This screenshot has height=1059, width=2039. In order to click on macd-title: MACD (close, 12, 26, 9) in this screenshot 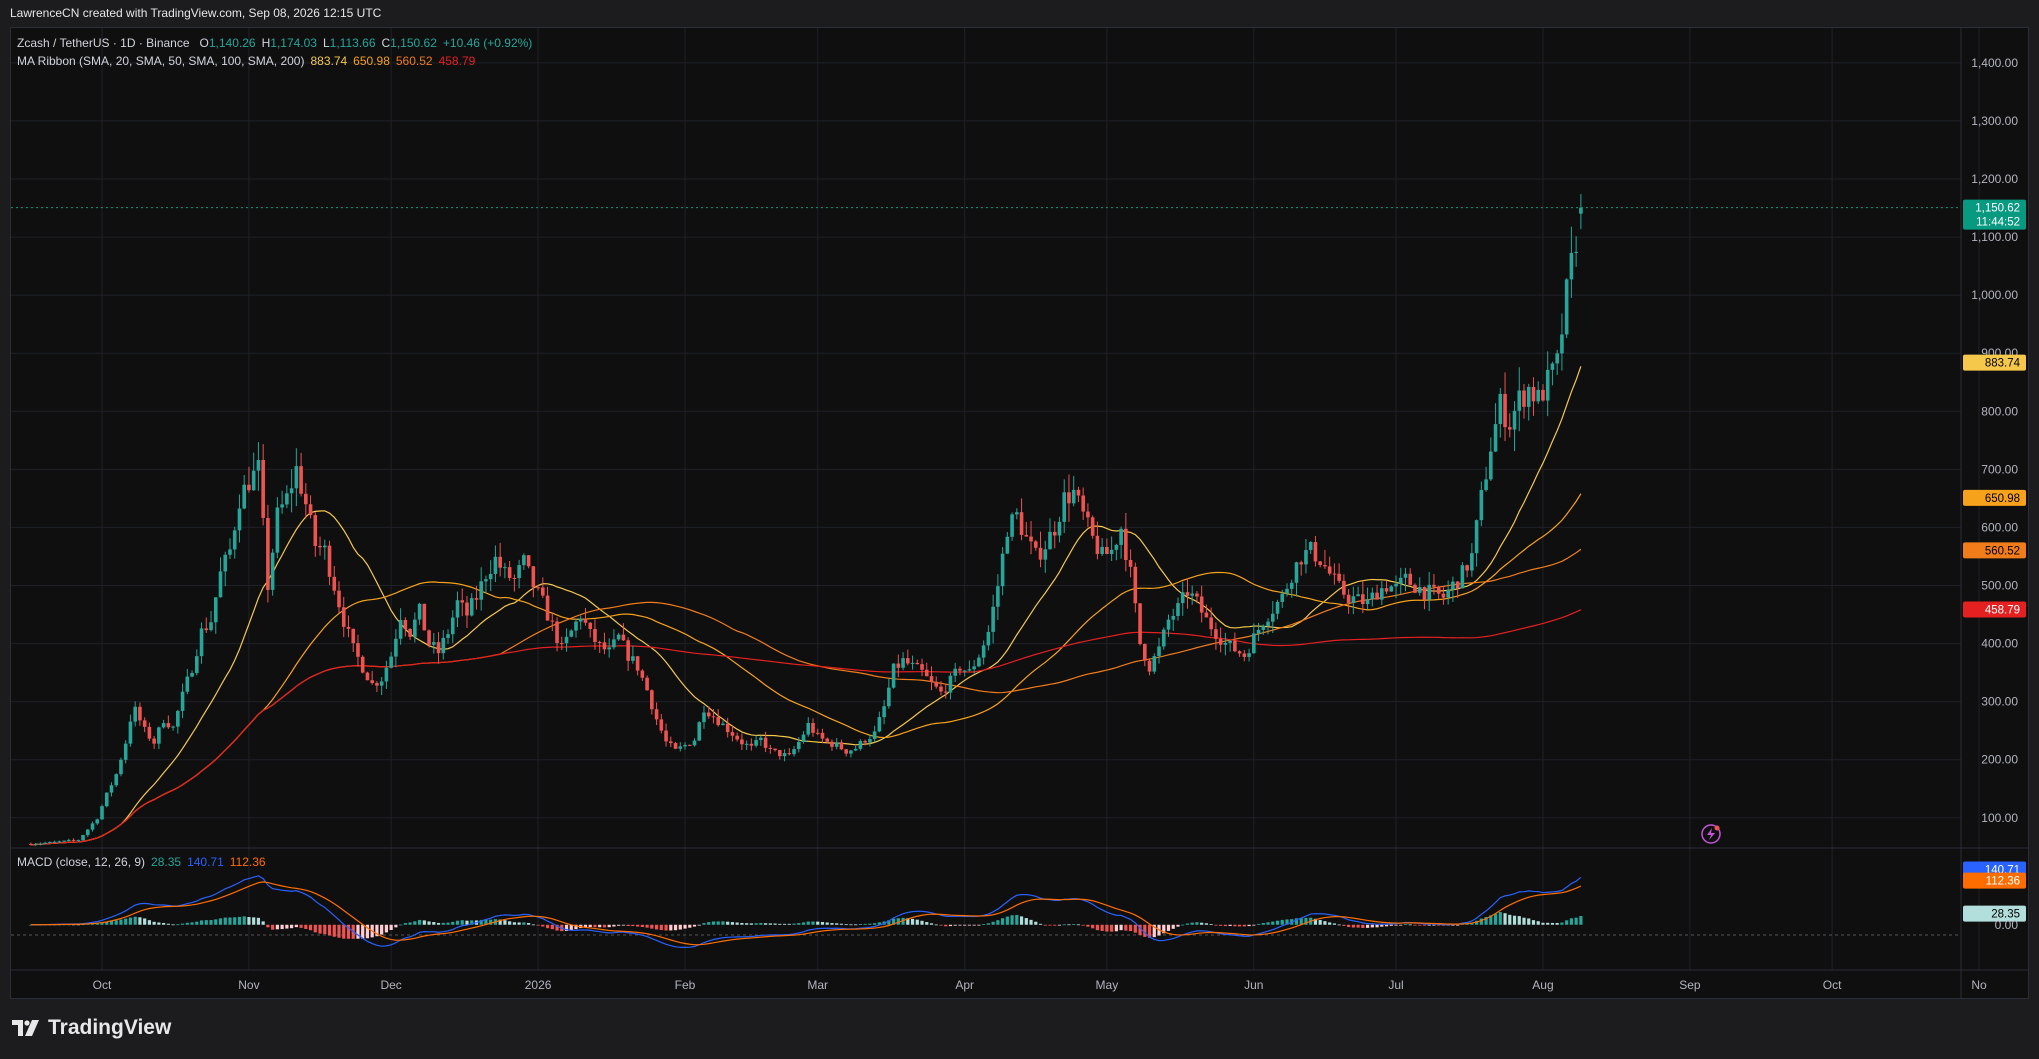, I will do `click(81, 862)`.